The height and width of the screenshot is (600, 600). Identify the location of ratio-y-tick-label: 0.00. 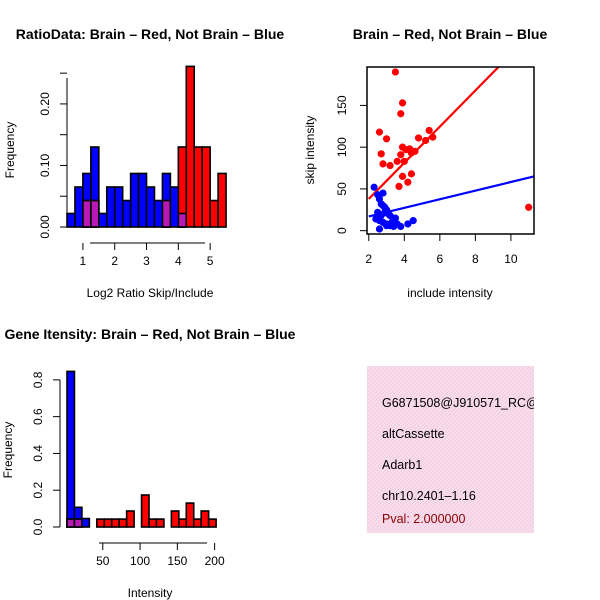
(45, 227).